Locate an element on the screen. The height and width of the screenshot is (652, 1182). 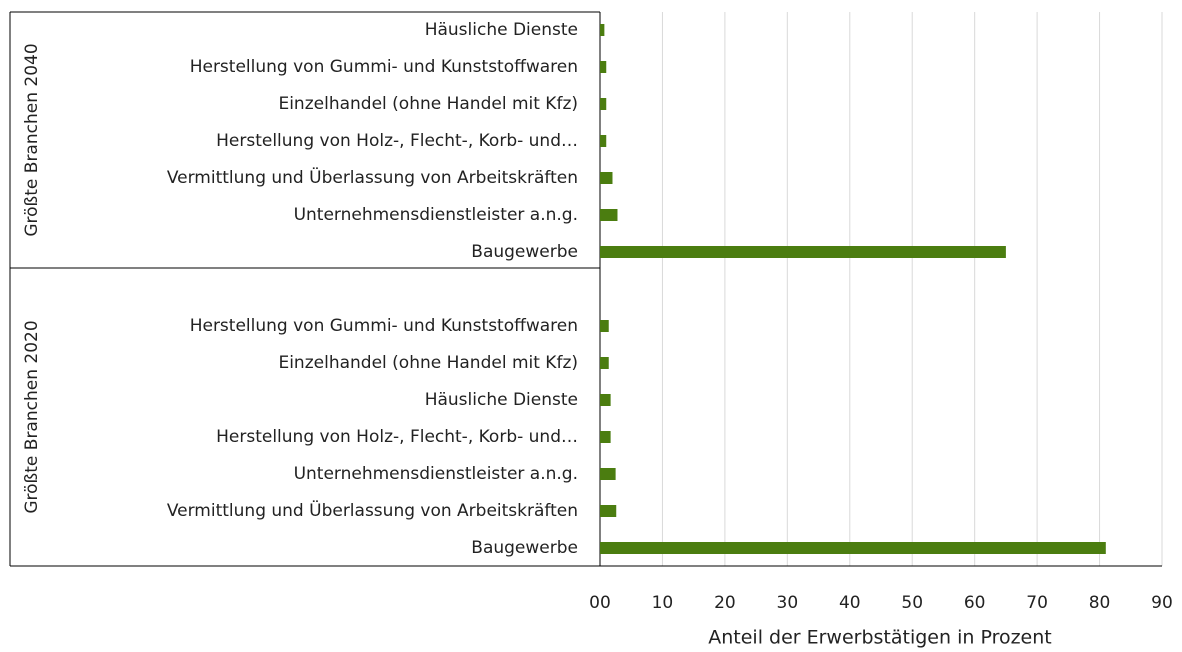
x-tick-label: 60 is located at coordinates (975, 603).